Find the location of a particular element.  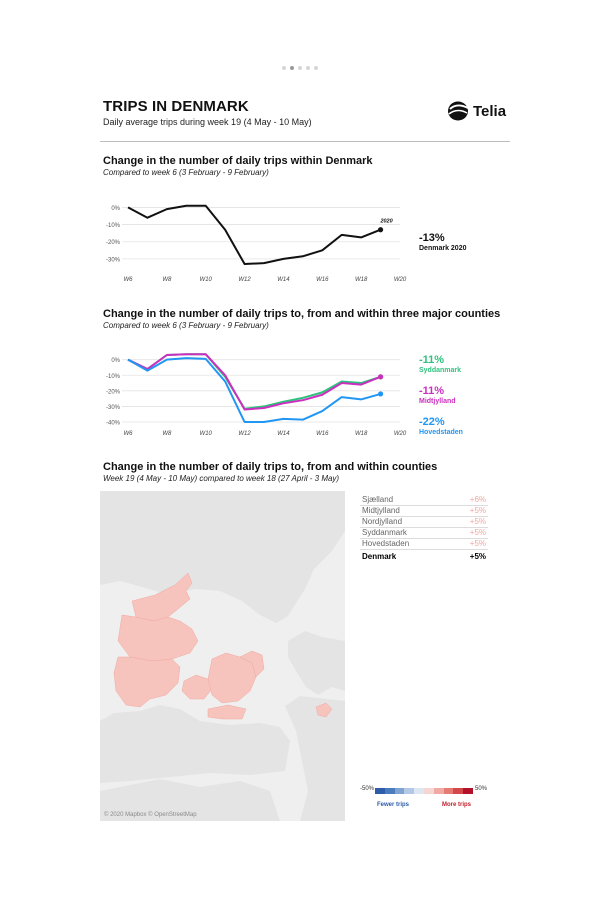

page-dot-active is located at coordinates (292, 68).